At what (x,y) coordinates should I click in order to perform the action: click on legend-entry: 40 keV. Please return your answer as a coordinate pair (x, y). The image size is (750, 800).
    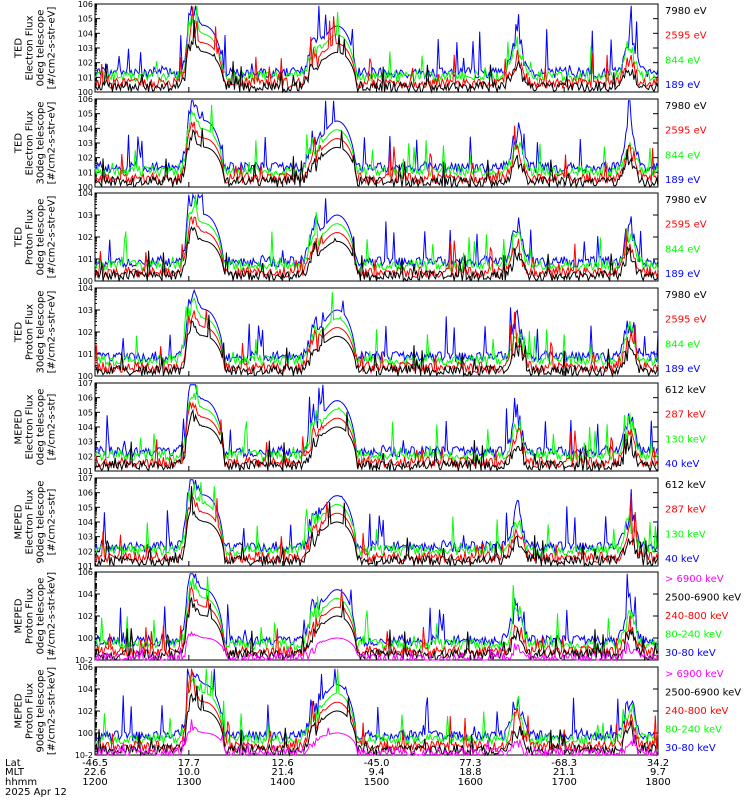
    Looking at the image, I should click on (682, 464).